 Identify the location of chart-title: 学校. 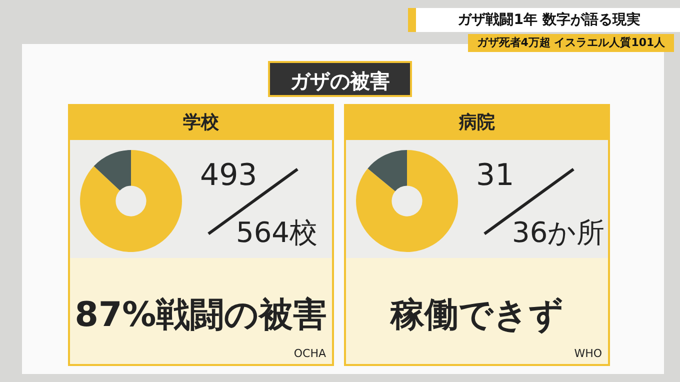
(201, 123).